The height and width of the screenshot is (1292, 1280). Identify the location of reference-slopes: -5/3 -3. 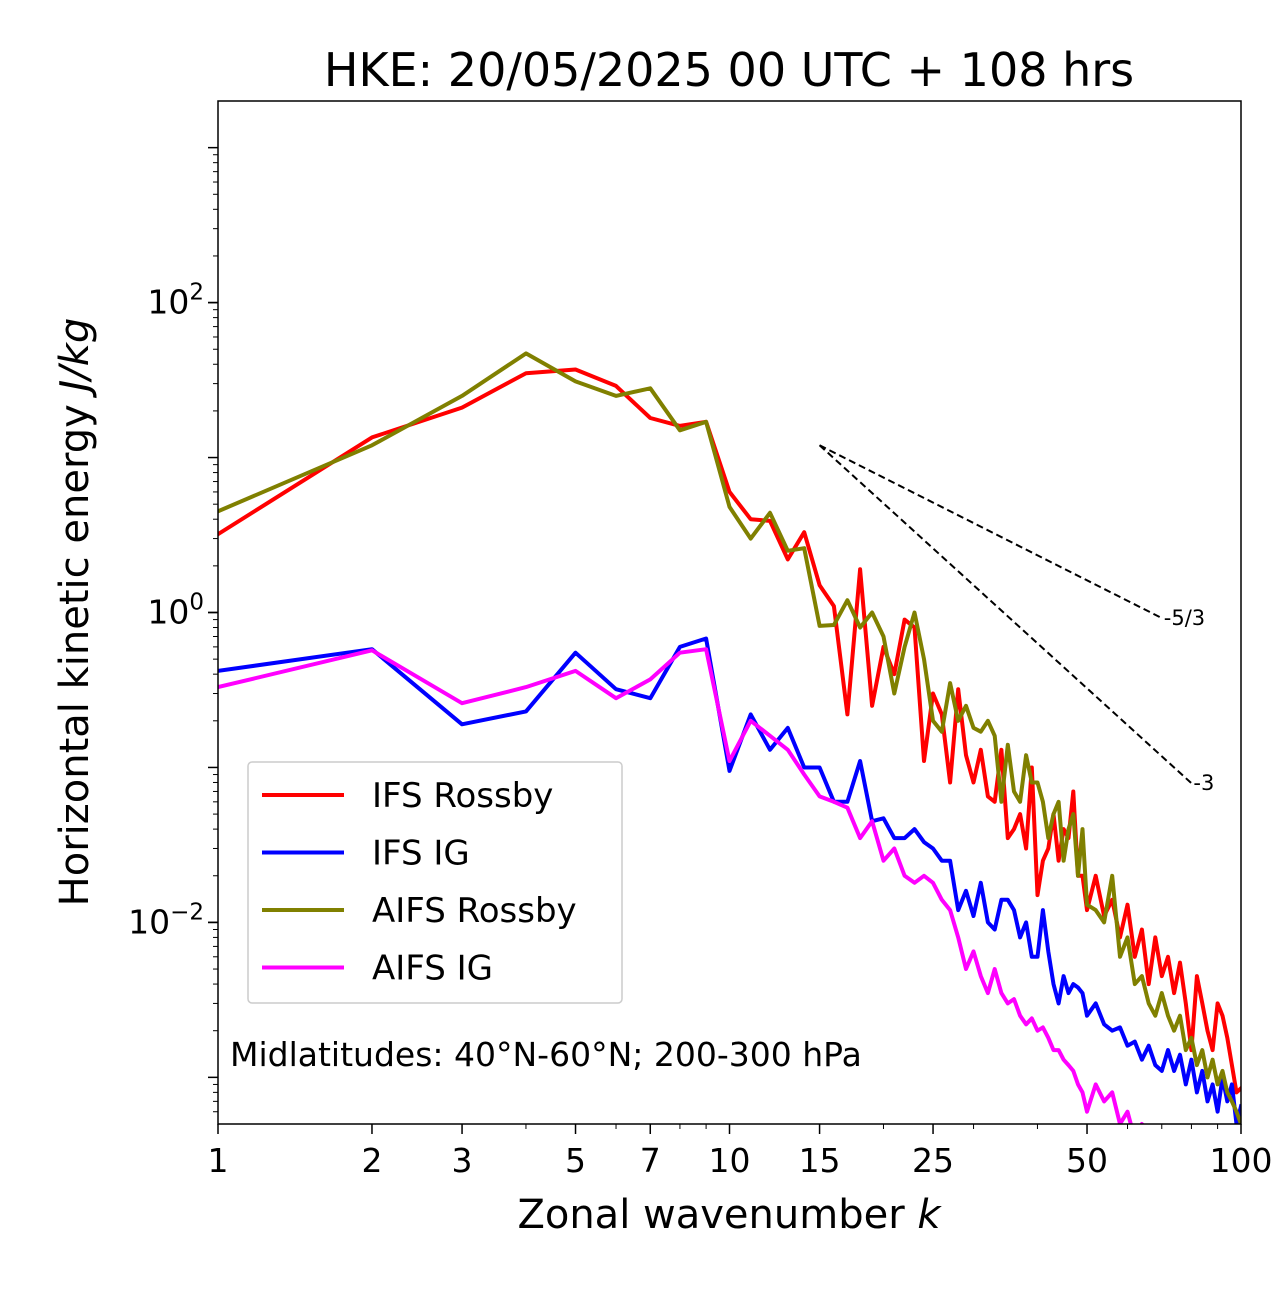
(1016, 619).